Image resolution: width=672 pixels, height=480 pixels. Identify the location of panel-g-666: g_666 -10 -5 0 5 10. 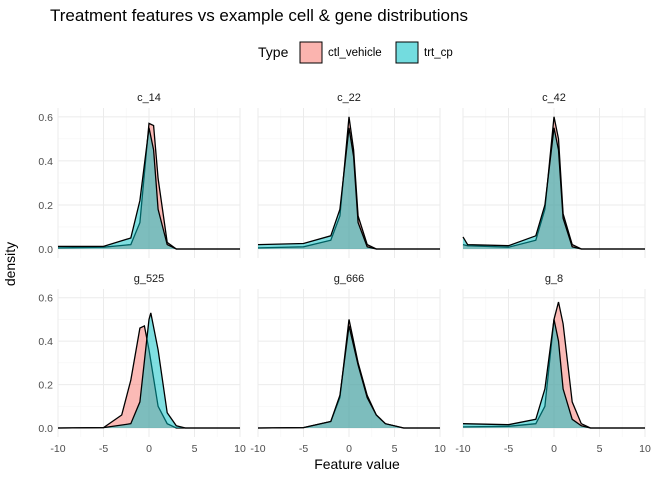
(348, 364).